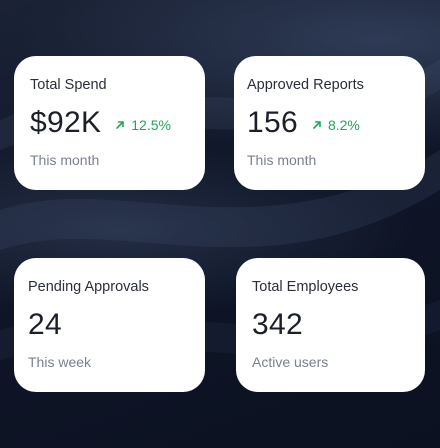 The width and height of the screenshot is (440, 448). I want to click on trend-indicator: 8.2%, so click(336, 125).